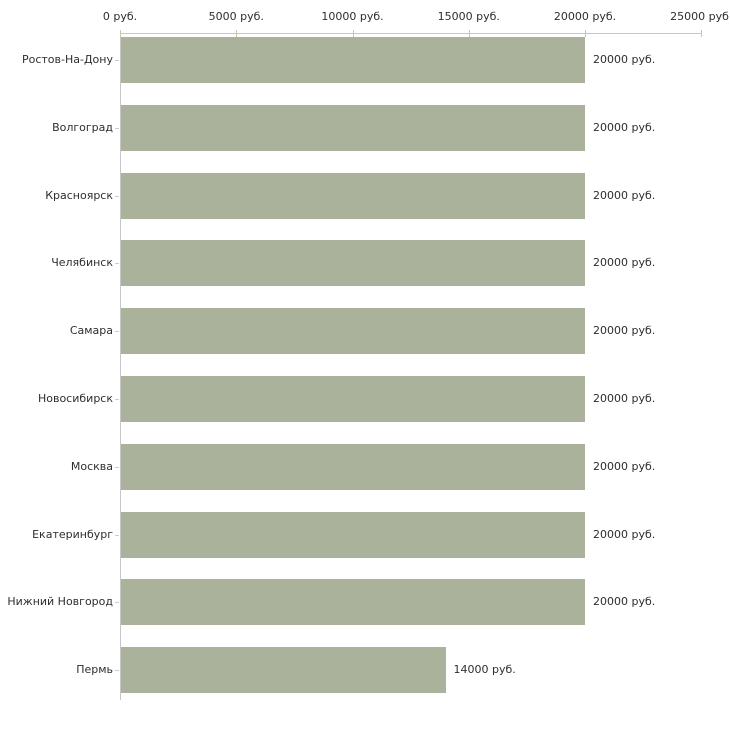  Describe the element at coordinates (411, 33) in the screenshot. I see `x-axis-line` at that location.